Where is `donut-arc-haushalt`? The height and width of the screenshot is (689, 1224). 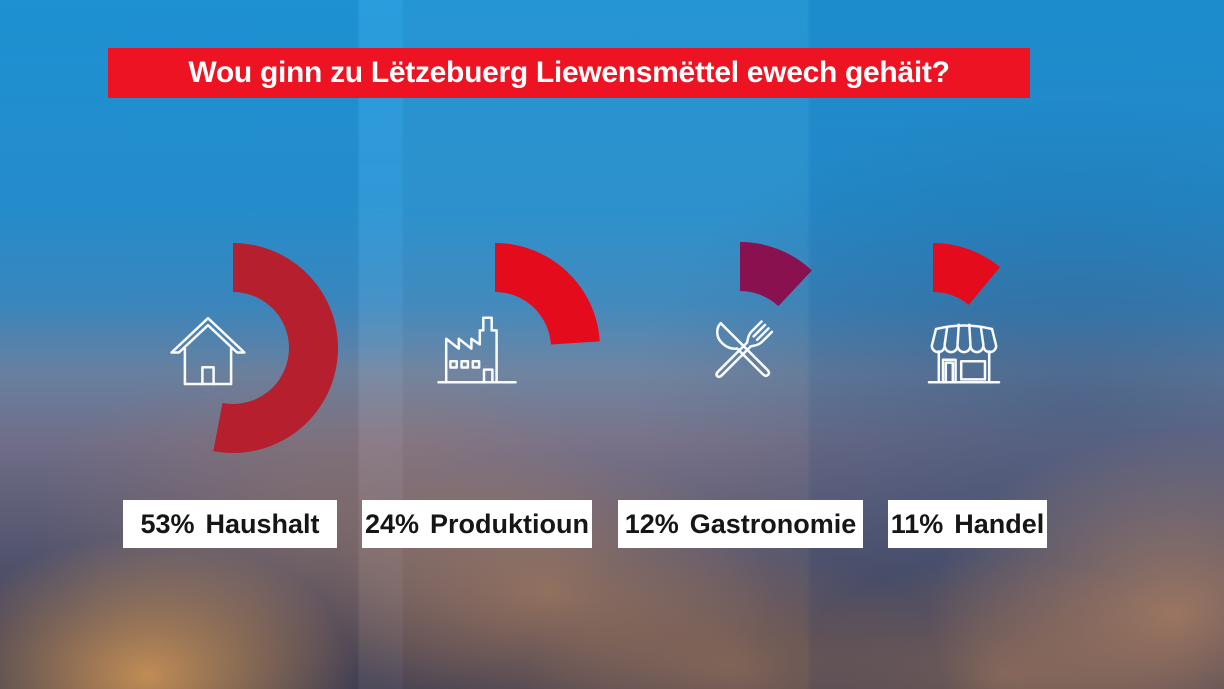
donut-arc-haushalt is located at coordinates (275, 348).